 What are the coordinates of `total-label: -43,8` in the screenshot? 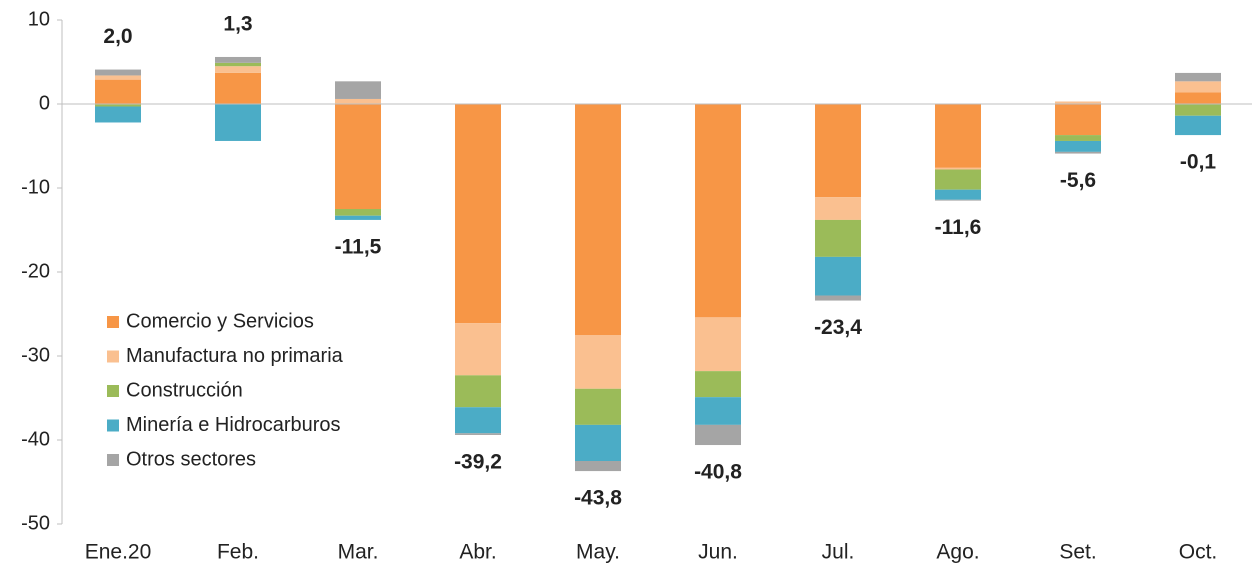 It's located at (598, 498).